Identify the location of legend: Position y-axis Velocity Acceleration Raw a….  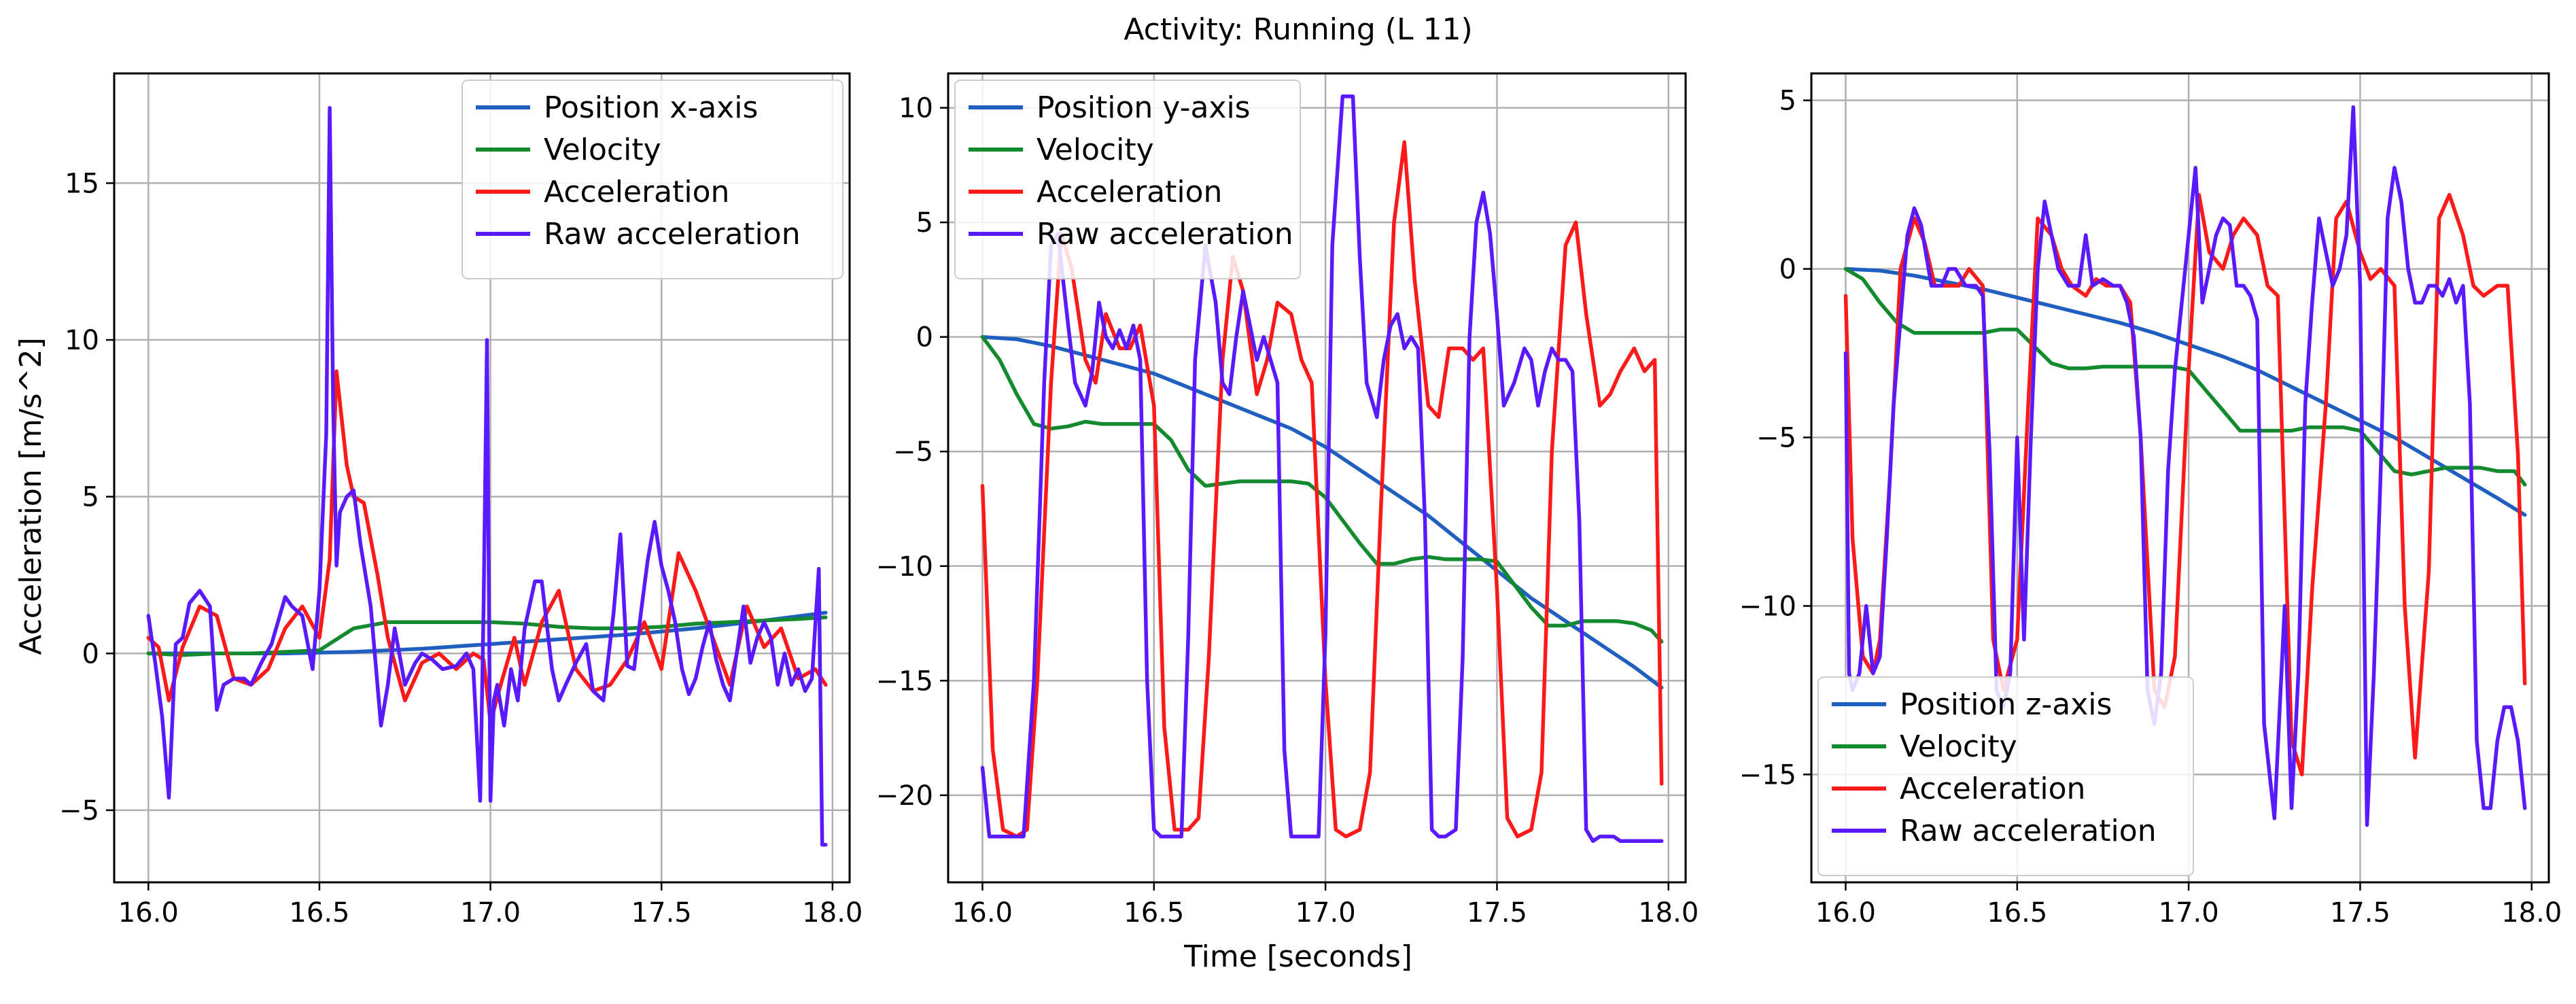
(1127, 179).